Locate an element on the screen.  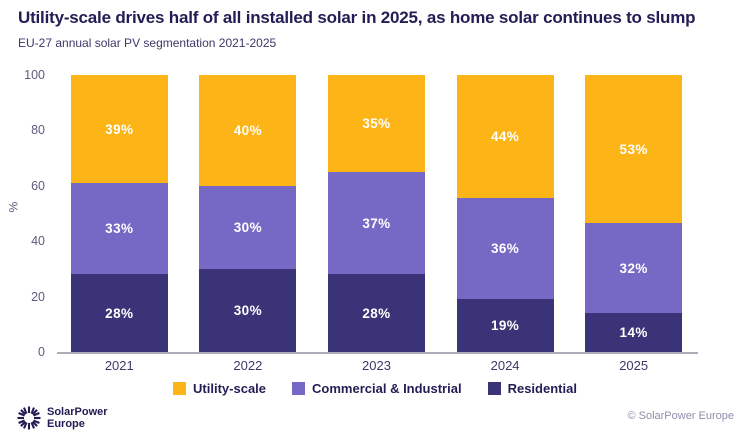
segment: 53% is located at coordinates (634, 149).